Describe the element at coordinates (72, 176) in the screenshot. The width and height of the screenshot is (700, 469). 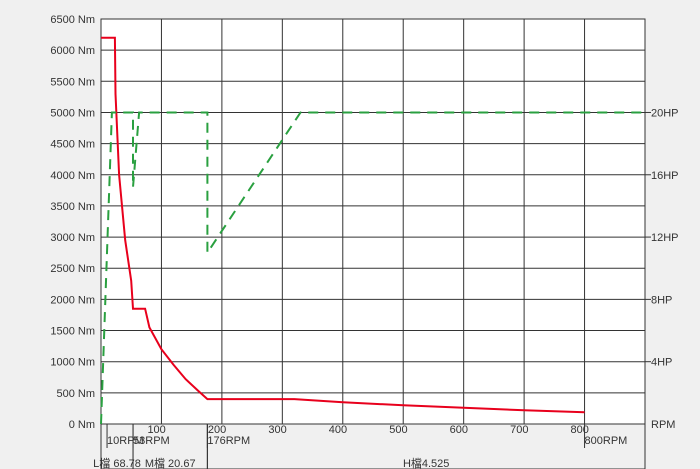
I see `y-tick-label: 4000 Nm` at that location.